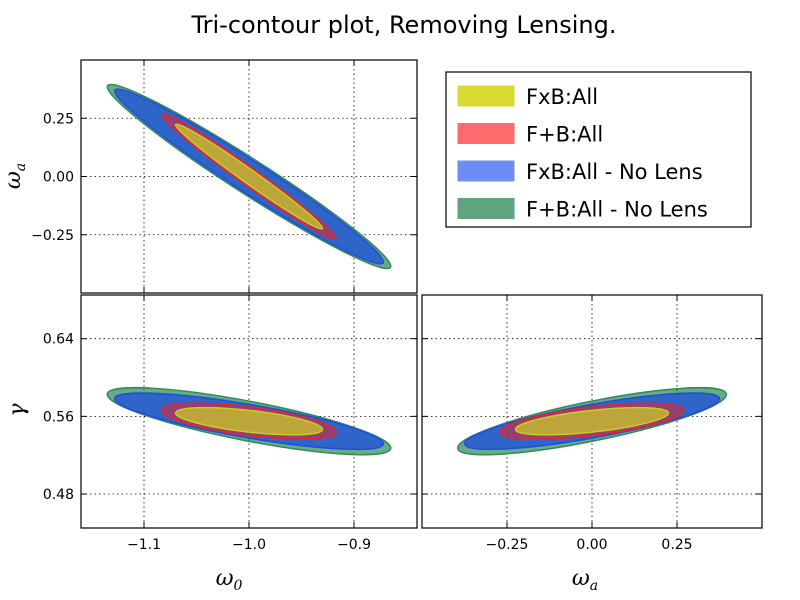  Describe the element at coordinates (585, 580) in the screenshot. I see `x-axis-label-wa: ωa` at that location.